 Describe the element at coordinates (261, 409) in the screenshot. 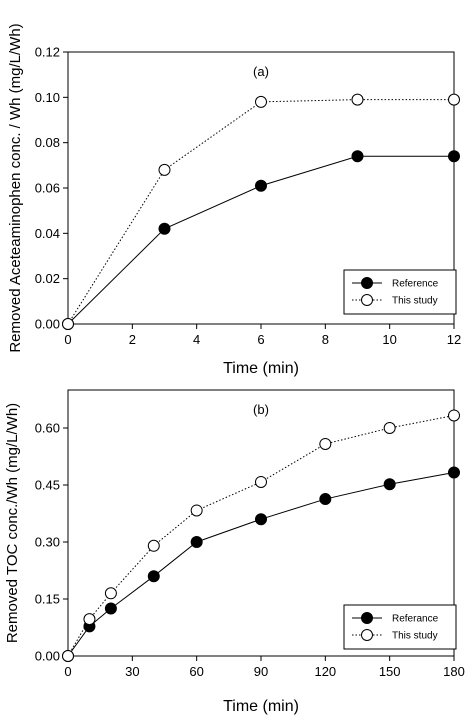

I see `panel-label: (b)` at that location.